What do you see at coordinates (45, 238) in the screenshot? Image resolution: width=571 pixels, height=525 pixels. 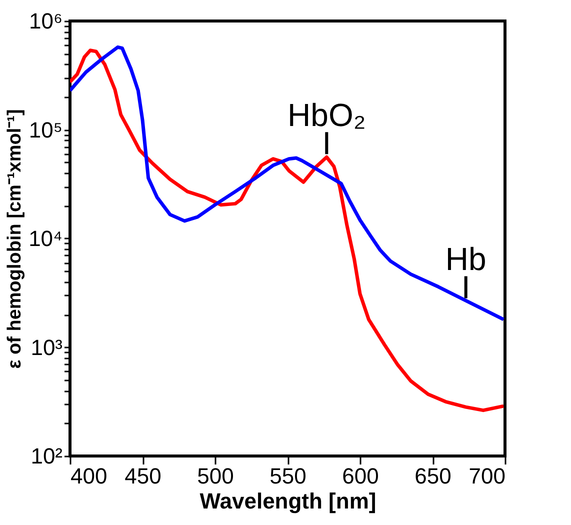 I see `y-tick-label: 10⁴` at bounding box center [45, 238].